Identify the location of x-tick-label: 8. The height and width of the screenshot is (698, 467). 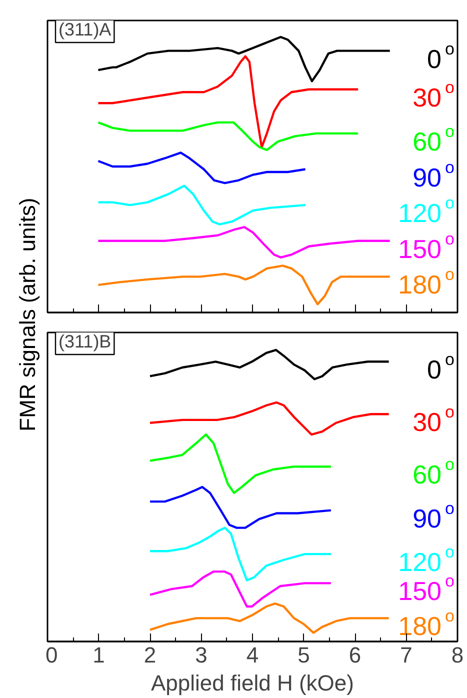
(457, 655).